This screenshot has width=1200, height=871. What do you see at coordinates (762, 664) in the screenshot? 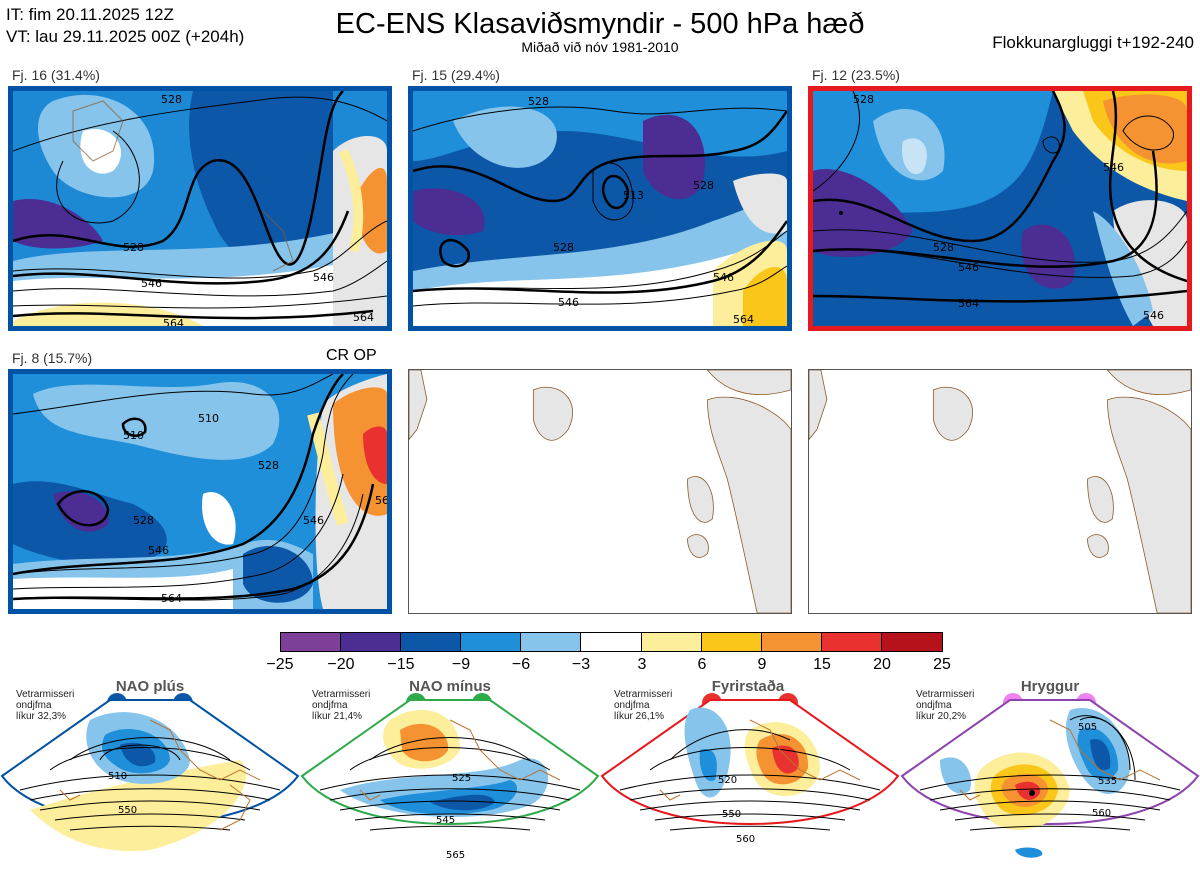
I see `colorbar-label: 9` at bounding box center [762, 664].